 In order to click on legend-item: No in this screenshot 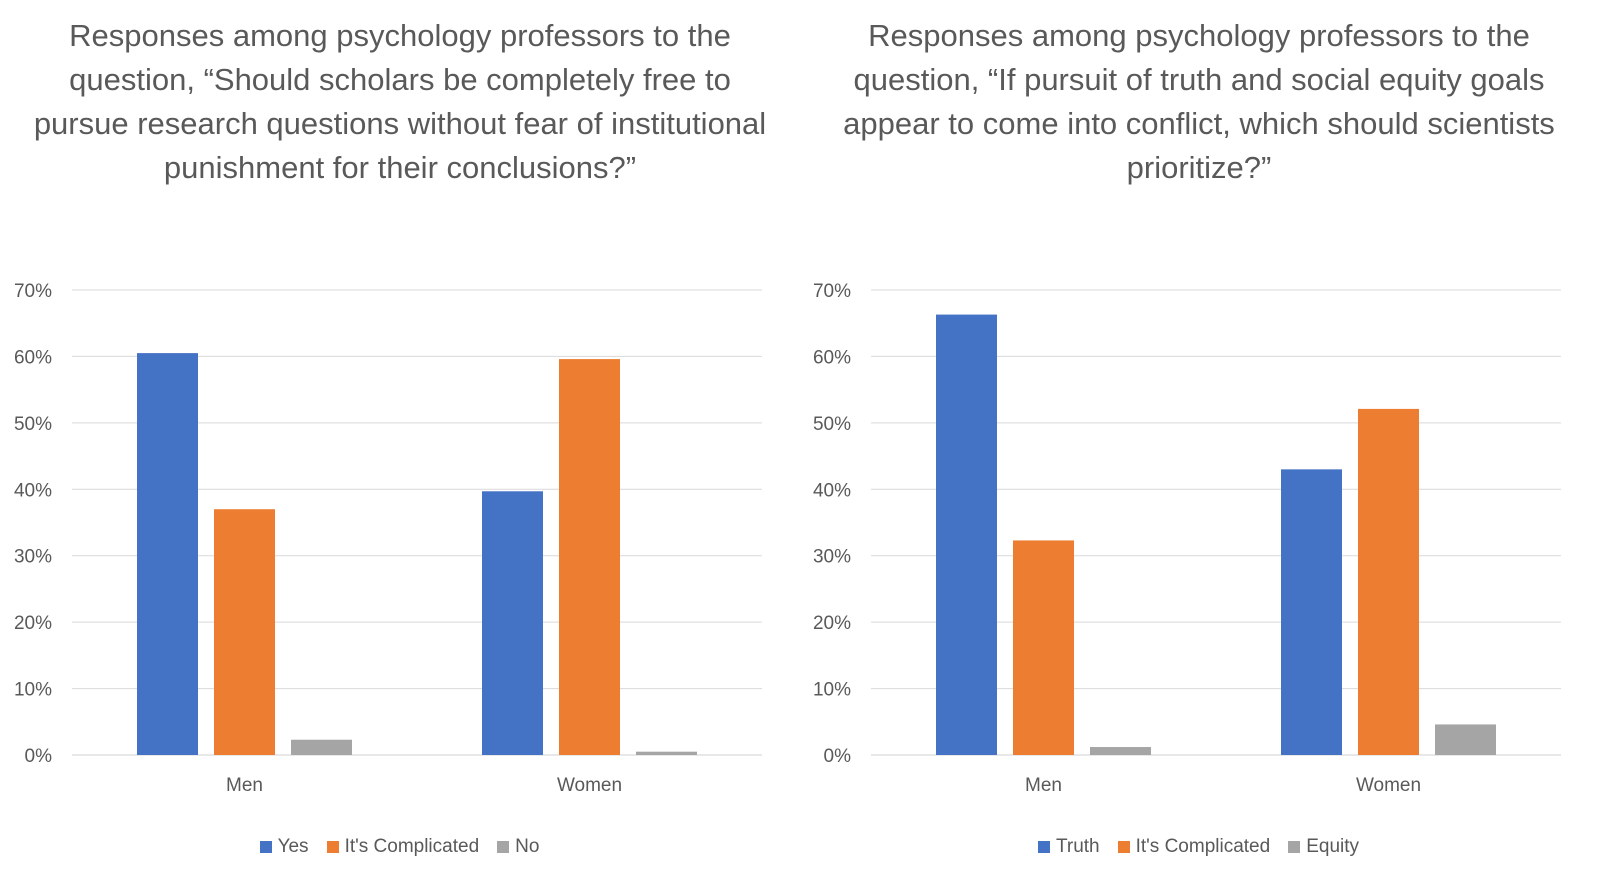, I will do `click(518, 847)`.